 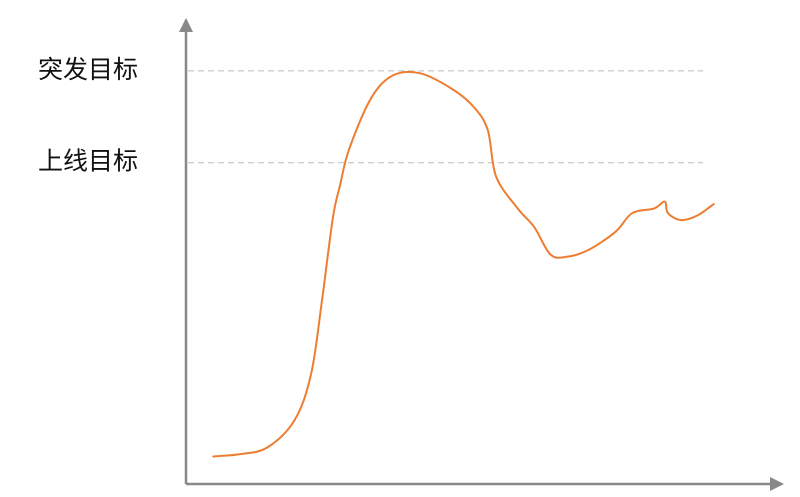 What do you see at coordinates (88, 69) in the screenshot?
I see `reference-line-label: 突发目标` at bounding box center [88, 69].